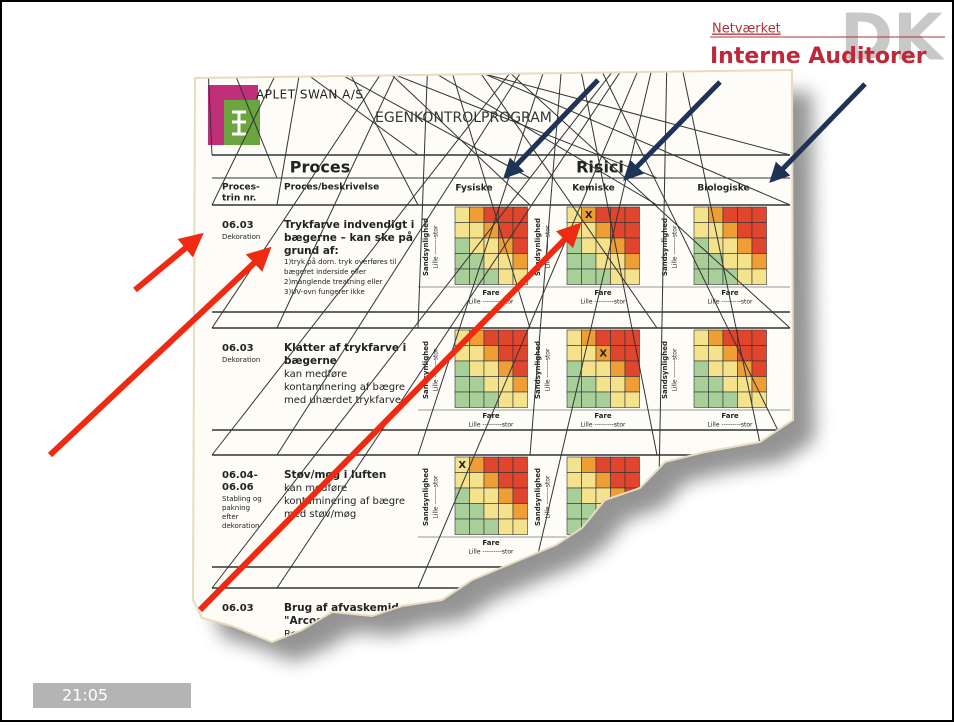 The height and width of the screenshot is (726, 954). What do you see at coordinates (723, 189) in the screenshot?
I see `header-biological: Biologiske` at bounding box center [723, 189].